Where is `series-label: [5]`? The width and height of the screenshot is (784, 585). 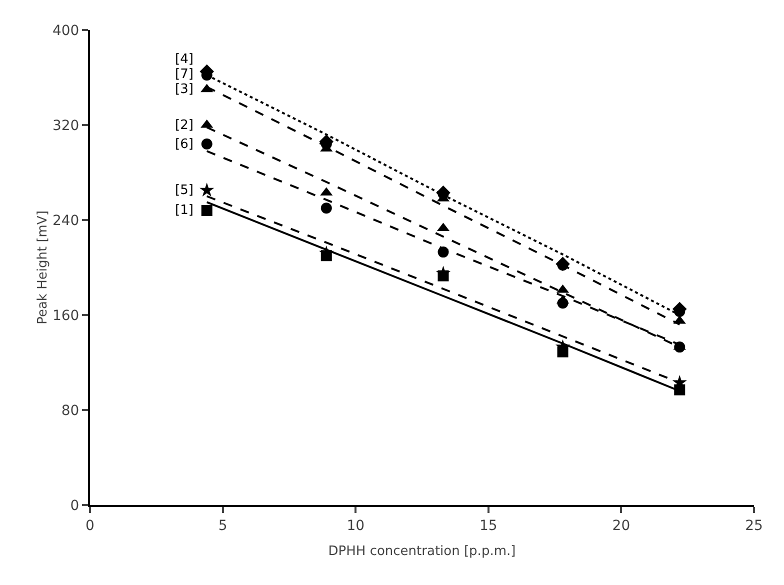 series-label: [5] is located at coordinates (184, 190).